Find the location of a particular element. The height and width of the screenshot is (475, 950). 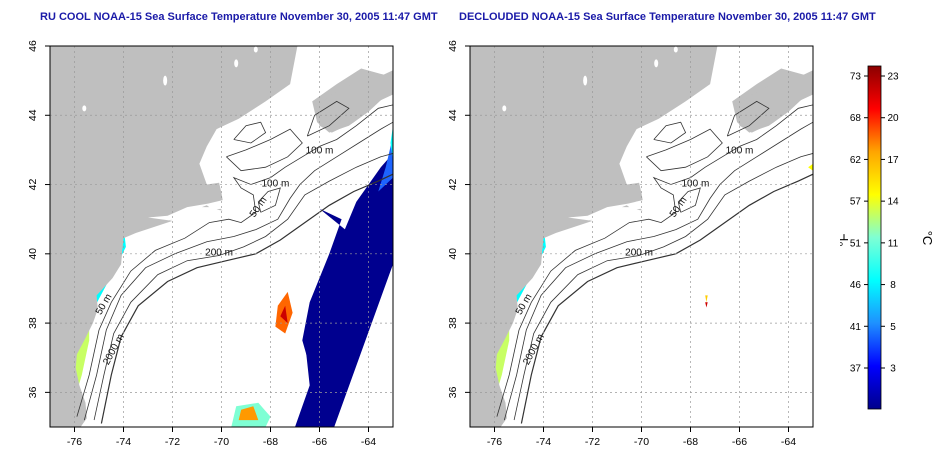

celsius-tick-label: 8 is located at coordinates (893, 285).